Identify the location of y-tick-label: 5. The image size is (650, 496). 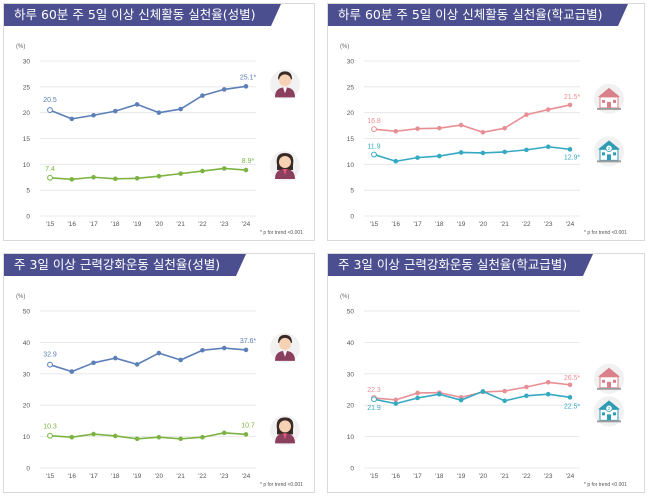
(352, 191).